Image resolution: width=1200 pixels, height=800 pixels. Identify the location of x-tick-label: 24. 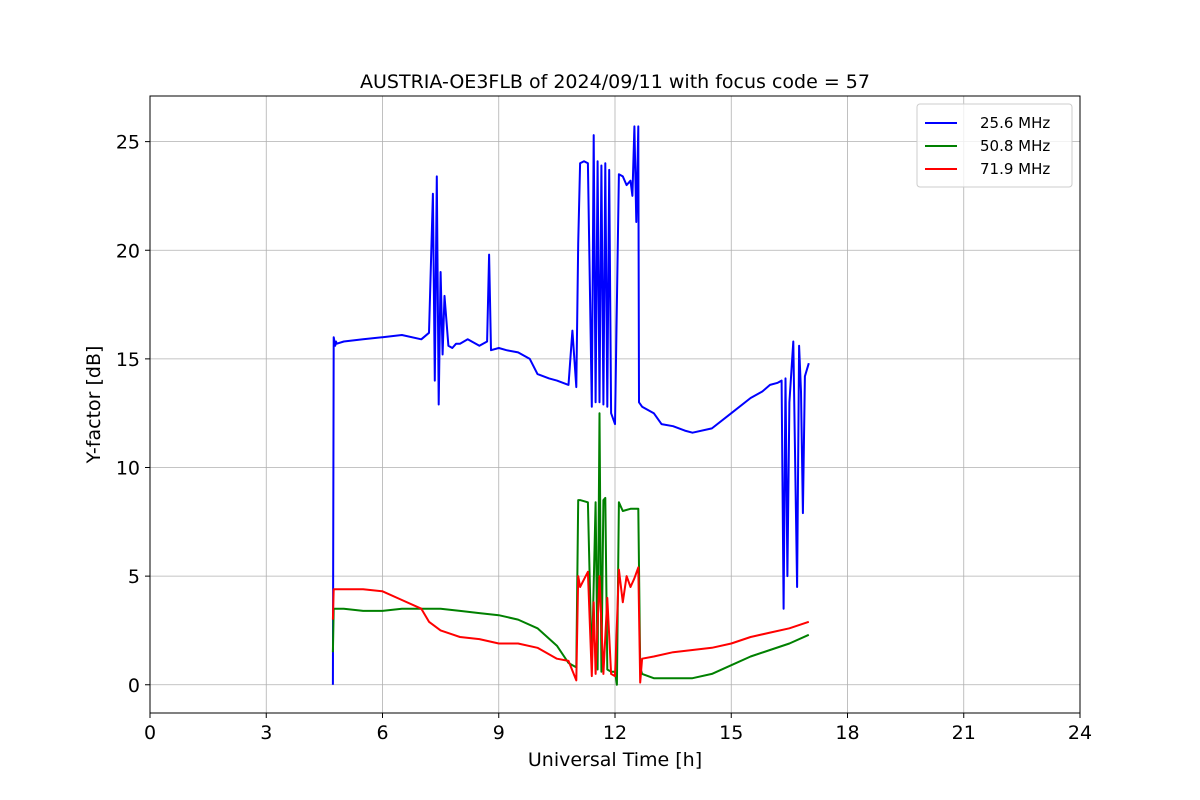
(1080, 733).